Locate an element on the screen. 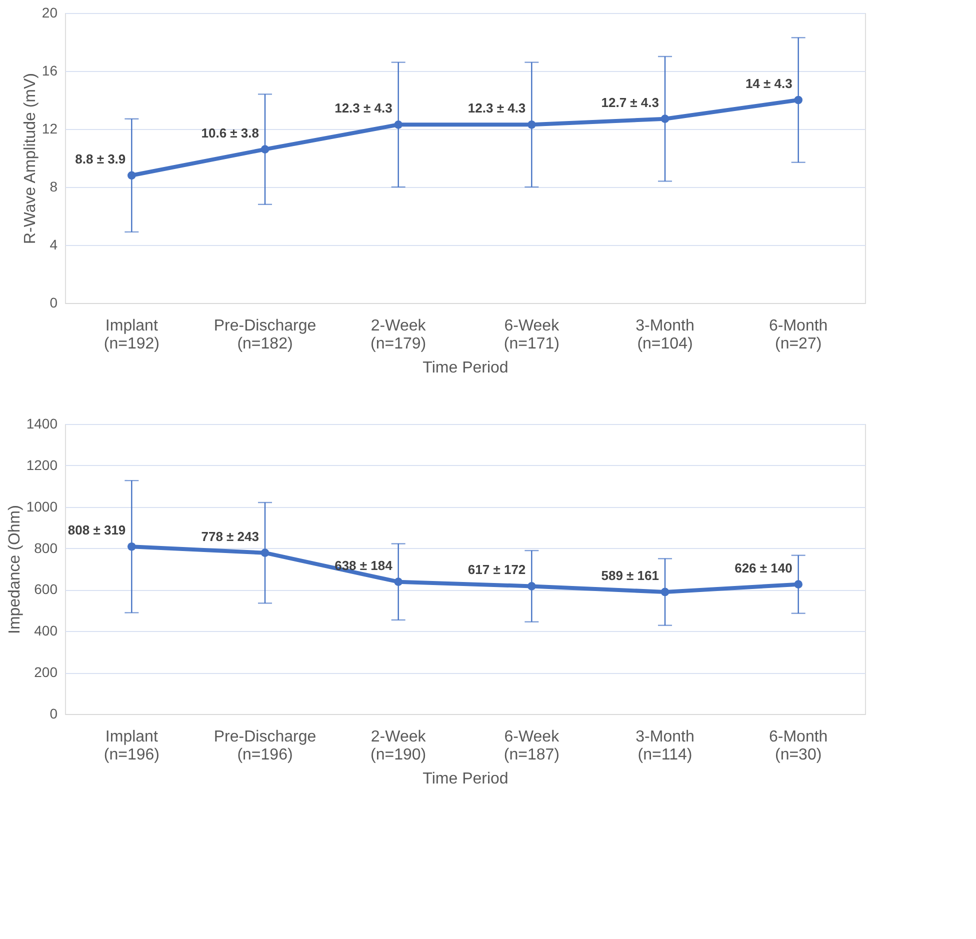 The width and height of the screenshot is (976, 939). x-tick-label: 2-Week (n=179) is located at coordinates (398, 335).